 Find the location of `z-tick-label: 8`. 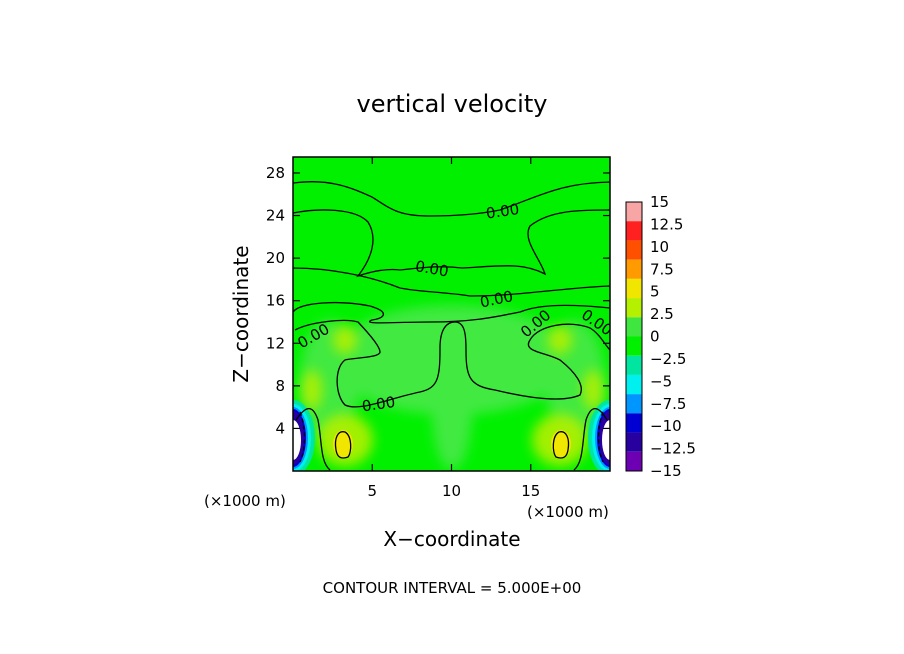

z-tick-label: 8 is located at coordinates (280, 386).